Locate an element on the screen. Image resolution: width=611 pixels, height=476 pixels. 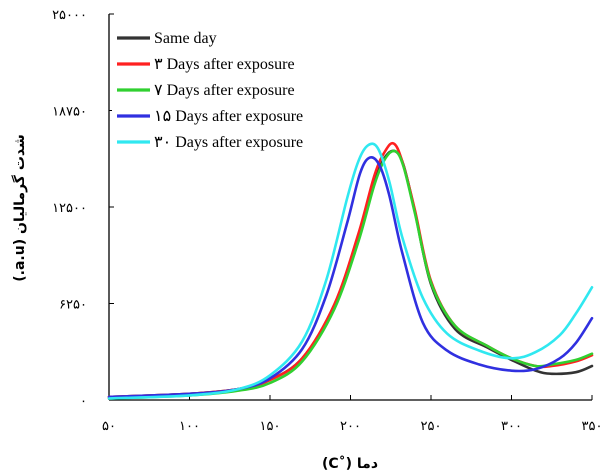
x-tick-label: ۵۰ is located at coordinates (109, 426).